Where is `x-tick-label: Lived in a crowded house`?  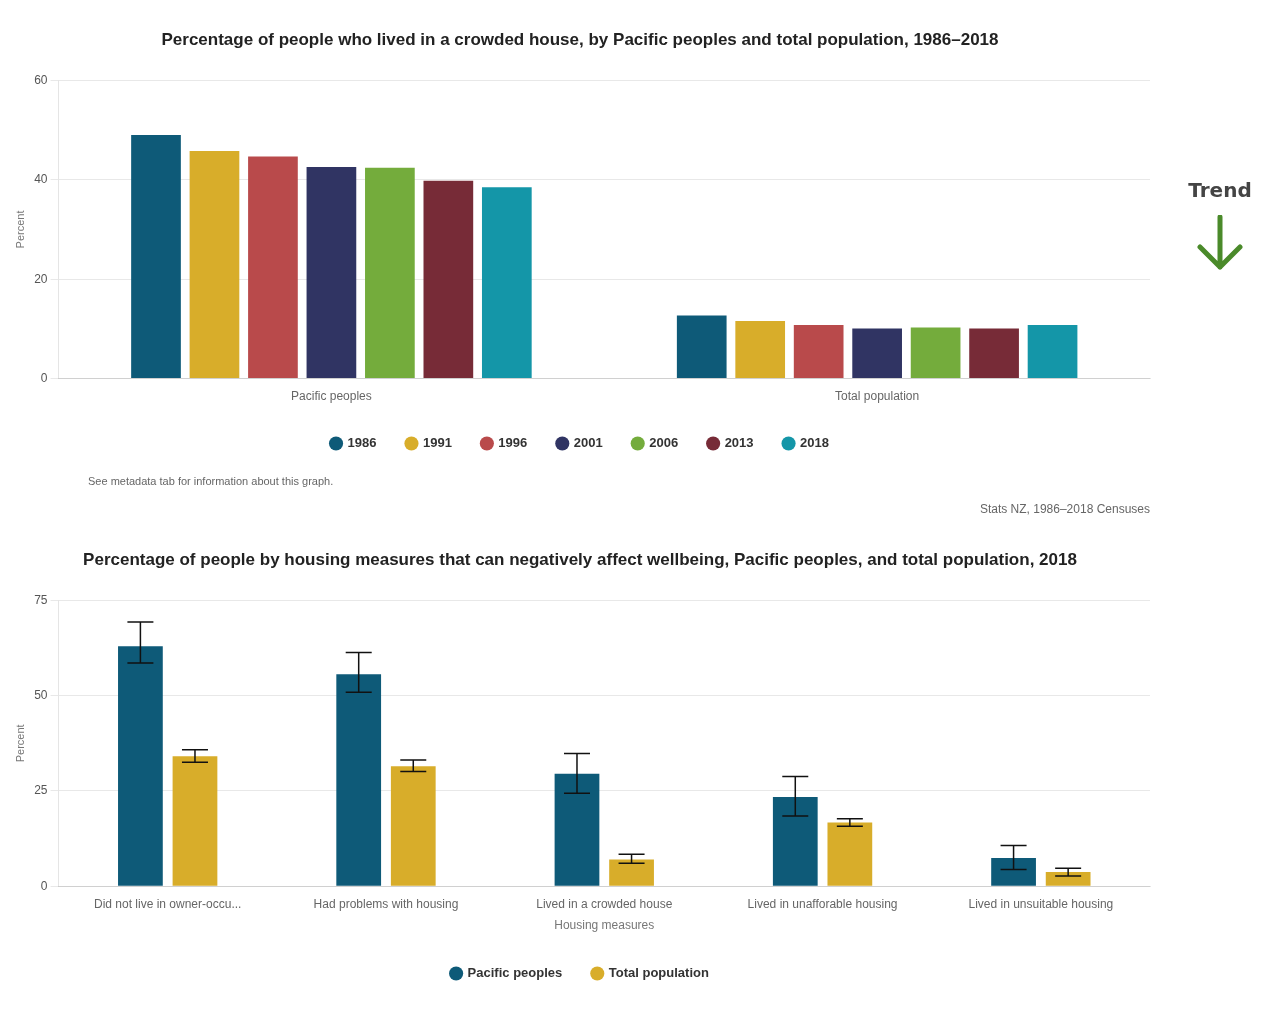 x-tick-label: Lived in a crowded house is located at coordinates (604, 903).